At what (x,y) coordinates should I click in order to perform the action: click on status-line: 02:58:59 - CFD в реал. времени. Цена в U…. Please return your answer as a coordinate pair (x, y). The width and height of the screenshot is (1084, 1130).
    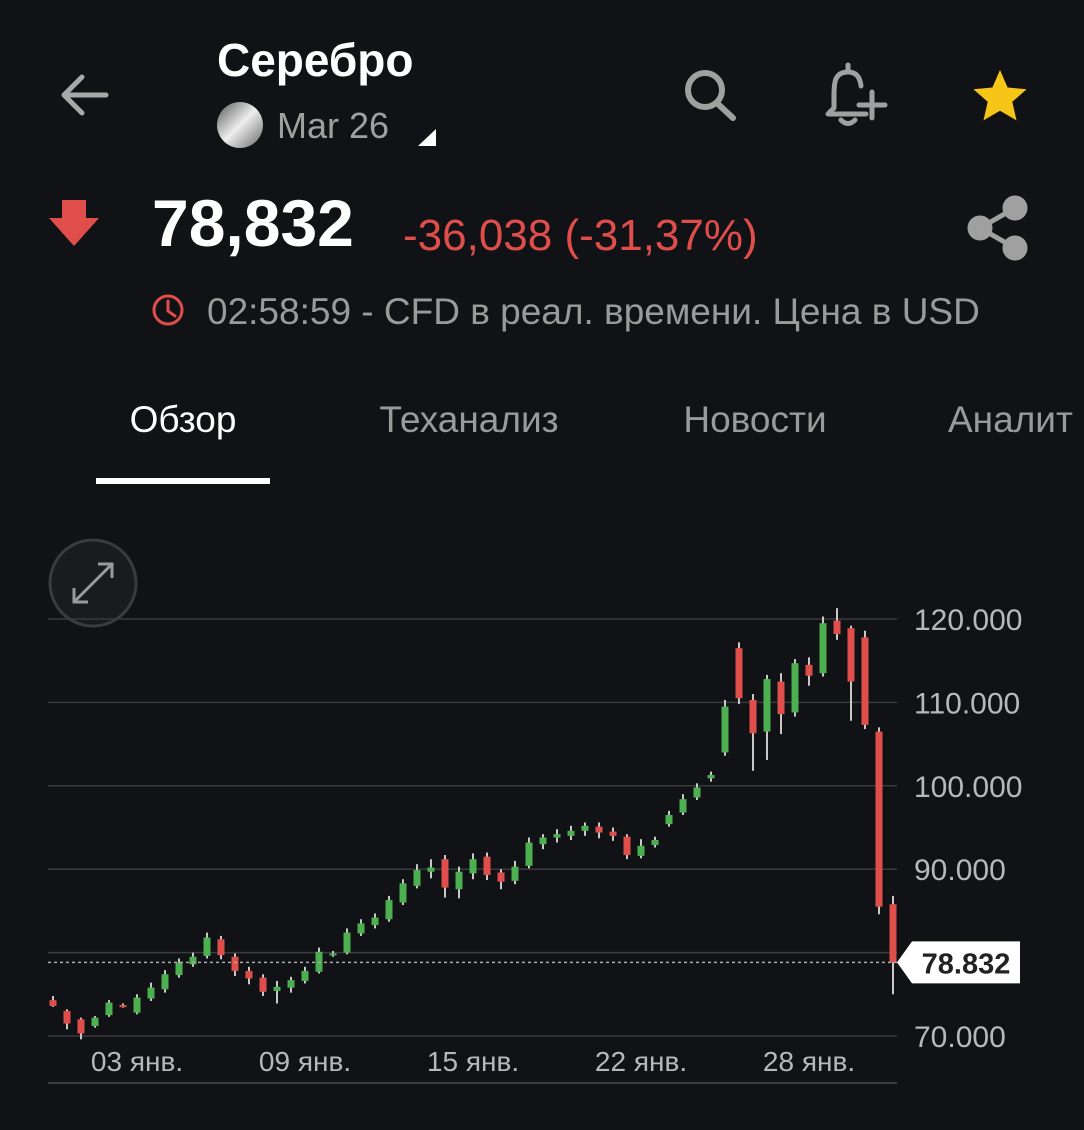
    Looking at the image, I should click on (593, 311).